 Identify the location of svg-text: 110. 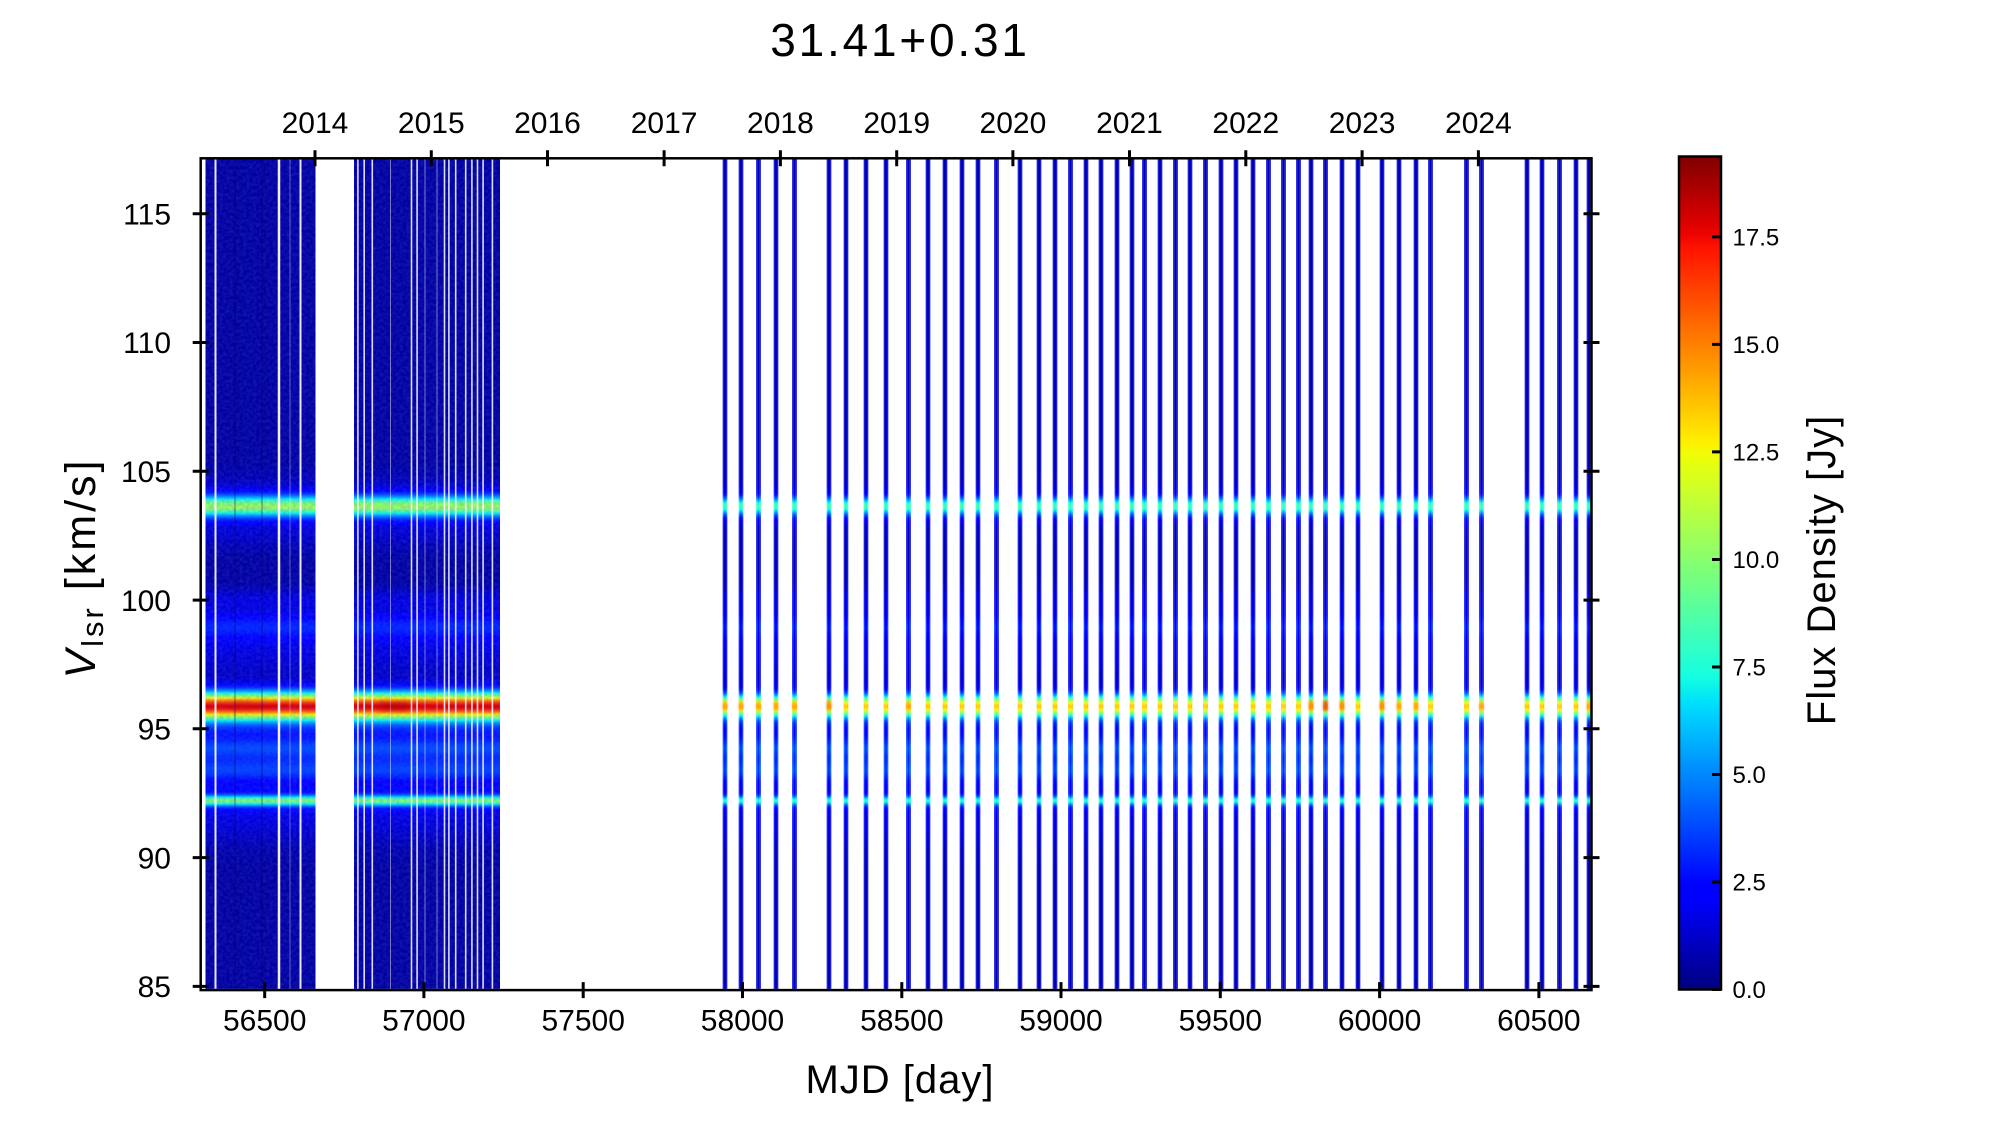
(147, 343).